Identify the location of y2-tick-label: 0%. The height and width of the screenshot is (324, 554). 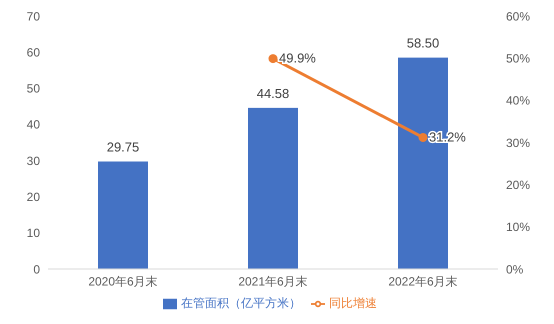
(515, 269).